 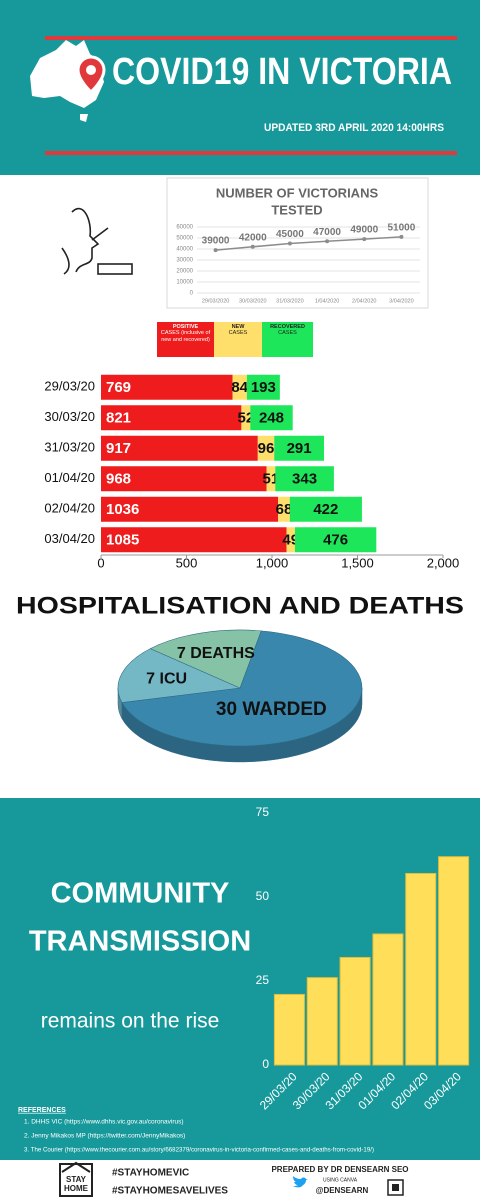 What do you see at coordinates (187, 562) in the screenshot?
I see `x-tick-label: 500` at bounding box center [187, 562].